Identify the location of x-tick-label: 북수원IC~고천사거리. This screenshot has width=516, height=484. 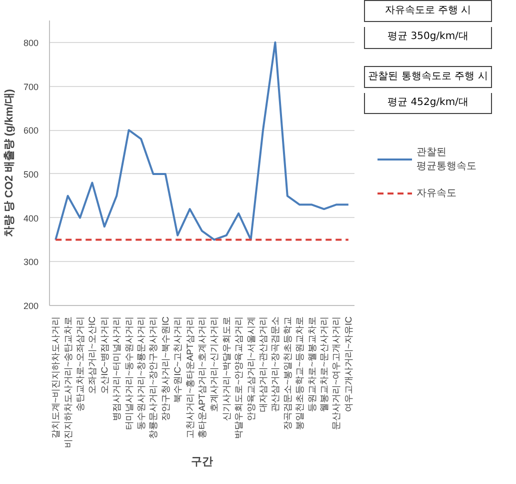
(177, 359).